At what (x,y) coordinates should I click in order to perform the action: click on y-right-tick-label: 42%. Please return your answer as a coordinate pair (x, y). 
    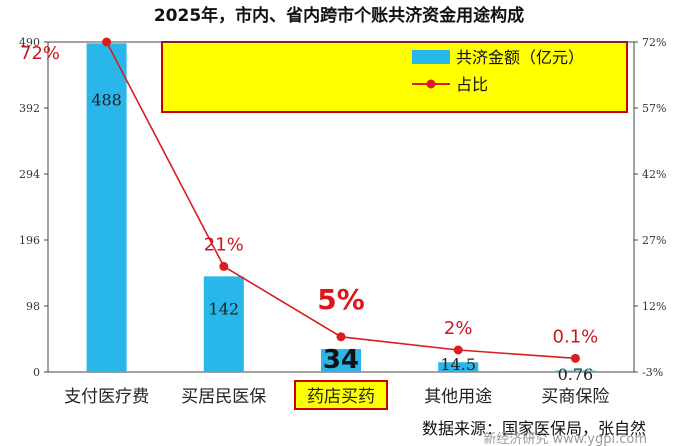
    Looking at the image, I should click on (654, 174).